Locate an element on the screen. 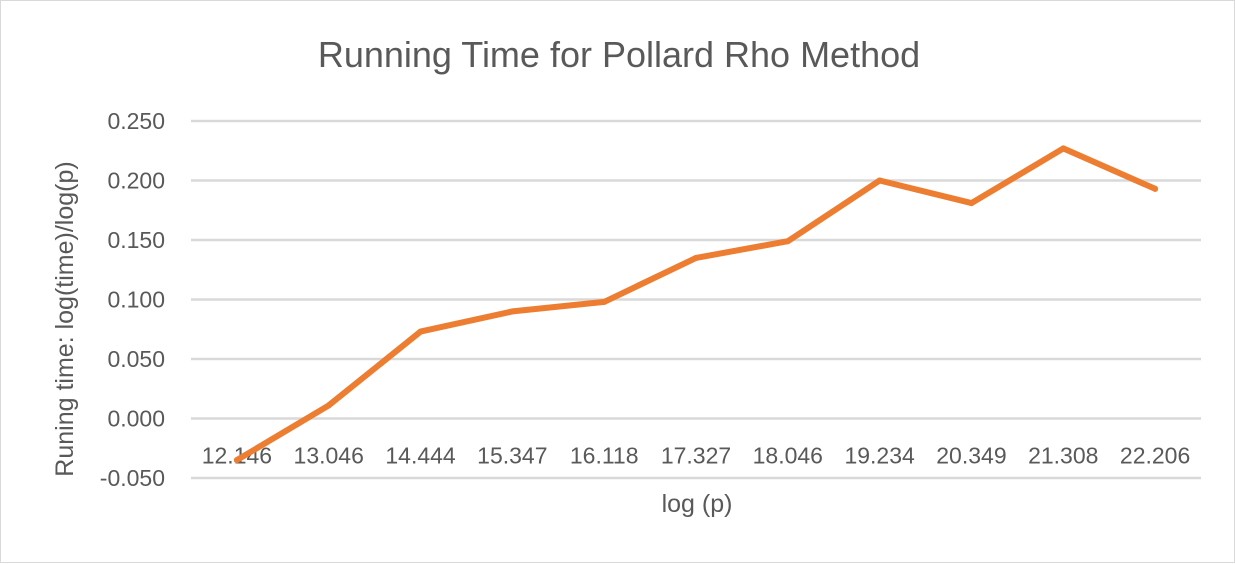 The image size is (1235, 564). x-tick-label: 21.308 is located at coordinates (1063, 456).